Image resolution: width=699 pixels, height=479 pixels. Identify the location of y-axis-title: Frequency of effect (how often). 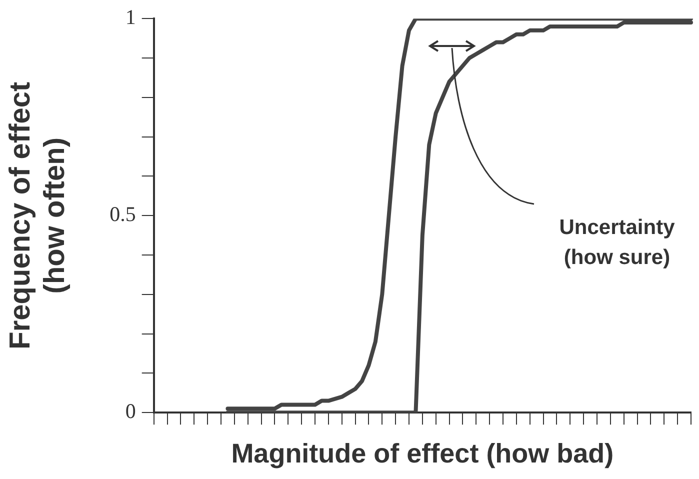
(38, 216).